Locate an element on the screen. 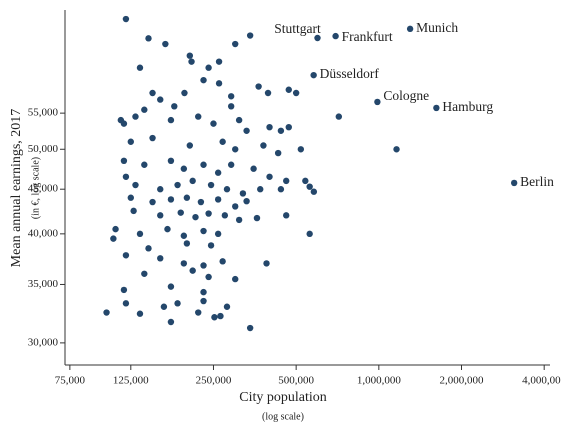 Image resolution: width=561 pixels, height=425 pixels. x-axis-label: City population is located at coordinates (283, 397).